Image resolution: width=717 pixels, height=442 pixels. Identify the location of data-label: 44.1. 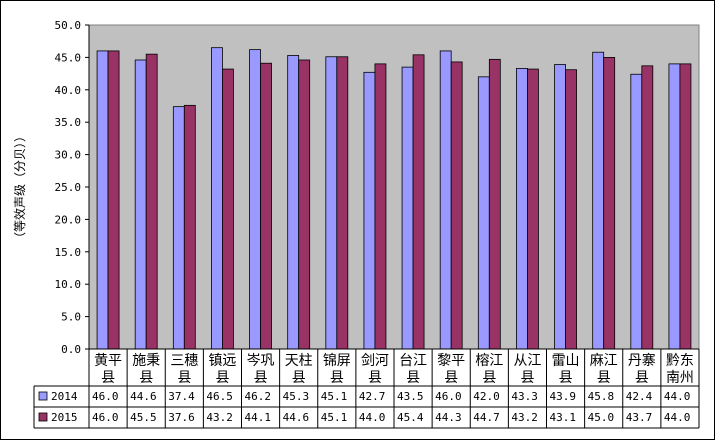
(258, 417).